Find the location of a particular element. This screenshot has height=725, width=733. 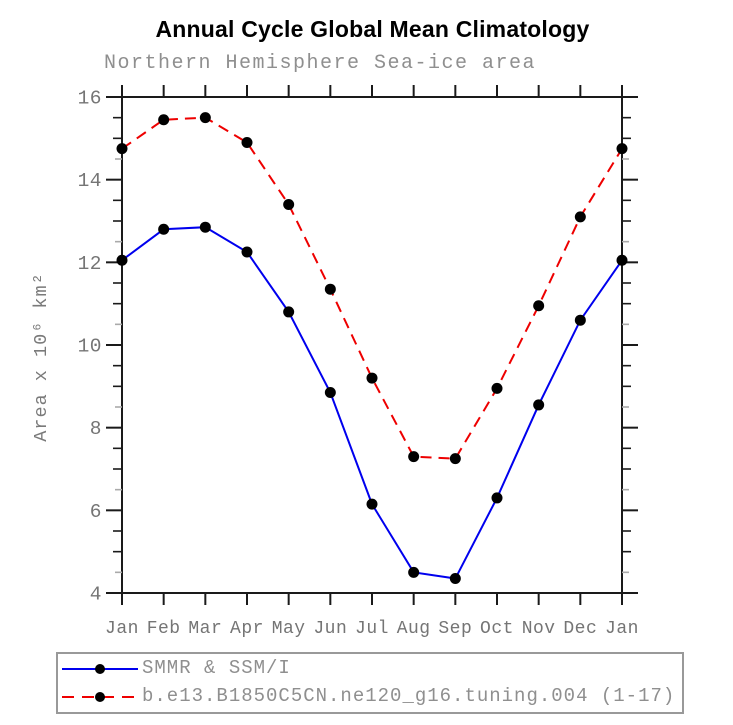

x-tick-label: Mar is located at coordinates (205, 629).